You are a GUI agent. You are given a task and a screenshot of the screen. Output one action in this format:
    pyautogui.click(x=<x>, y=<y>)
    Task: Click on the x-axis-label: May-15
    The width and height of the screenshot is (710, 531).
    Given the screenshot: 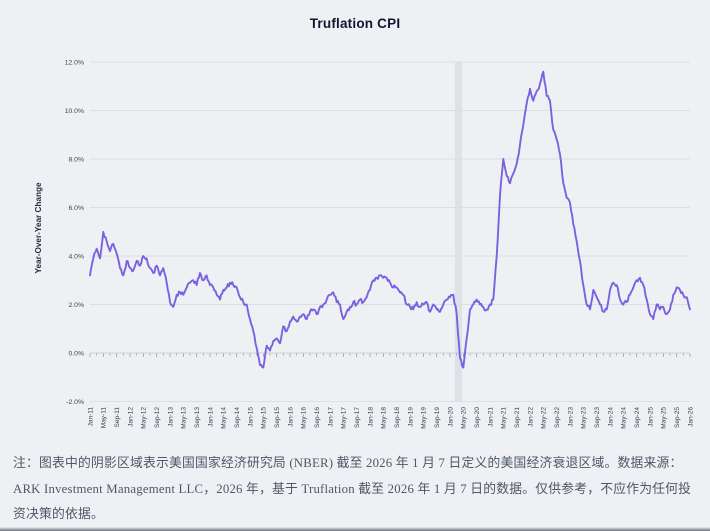 What is the action you would take?
    pyautogui.click(x=264, y=418)
    